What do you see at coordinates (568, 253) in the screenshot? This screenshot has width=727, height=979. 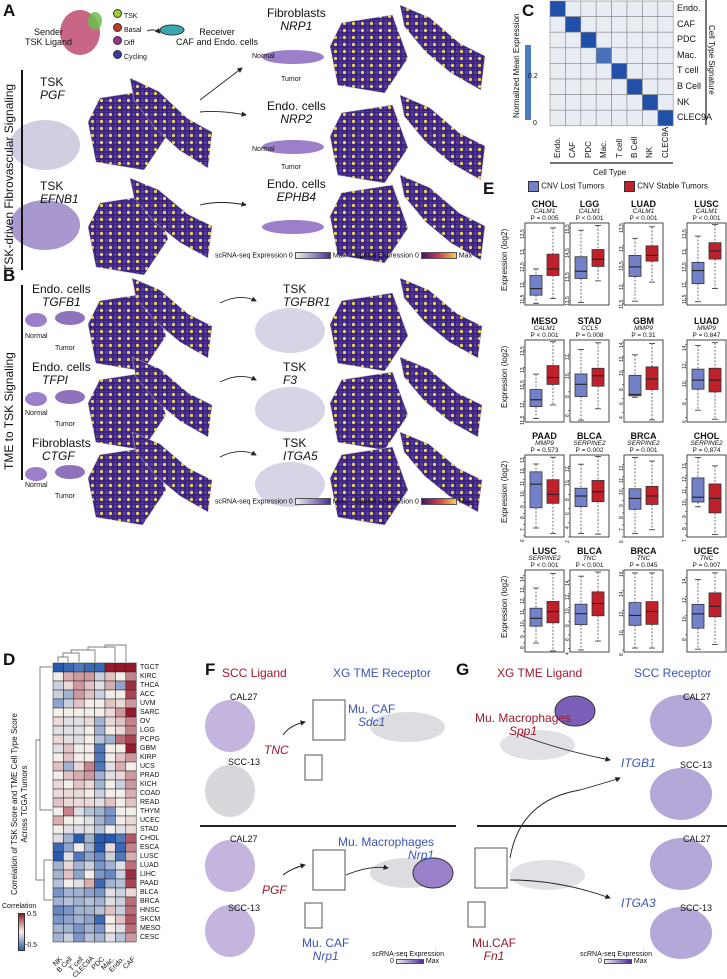 I see `e-ytick-label: 14.5` at bounding box center [568, 253].